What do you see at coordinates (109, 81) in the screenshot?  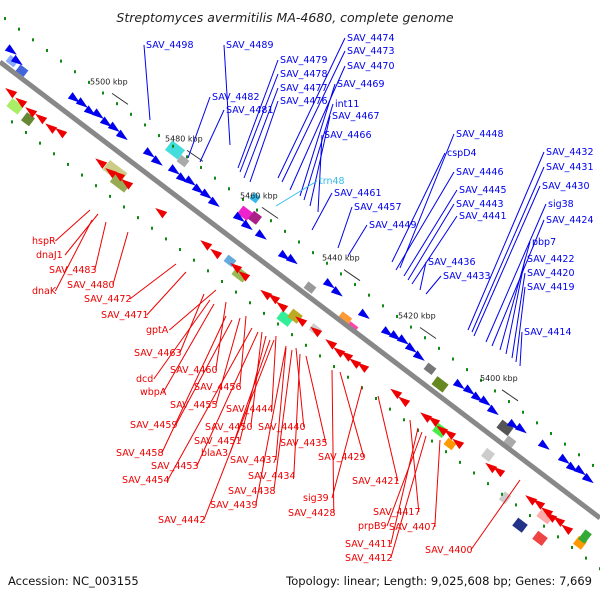 I see `position-tick-label: 5500 kbp` at bounding box center [109, 81].